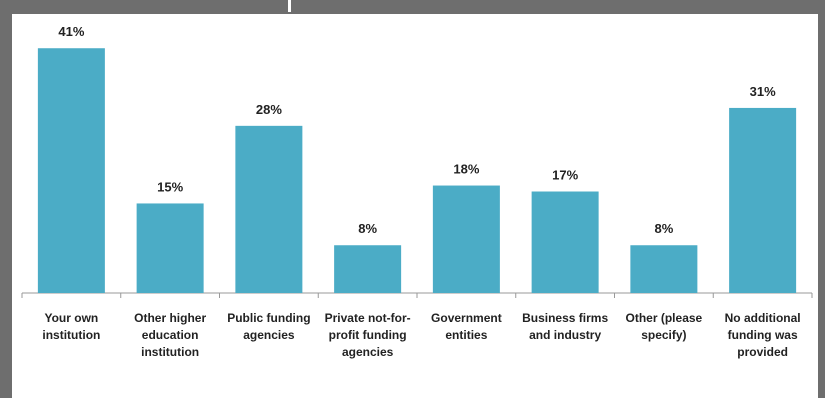 The width and height of the screenshot is (825, 398). Describe the element at coordinates (466, 169) in the screenshot. I see `data-label: 18%` at that location.